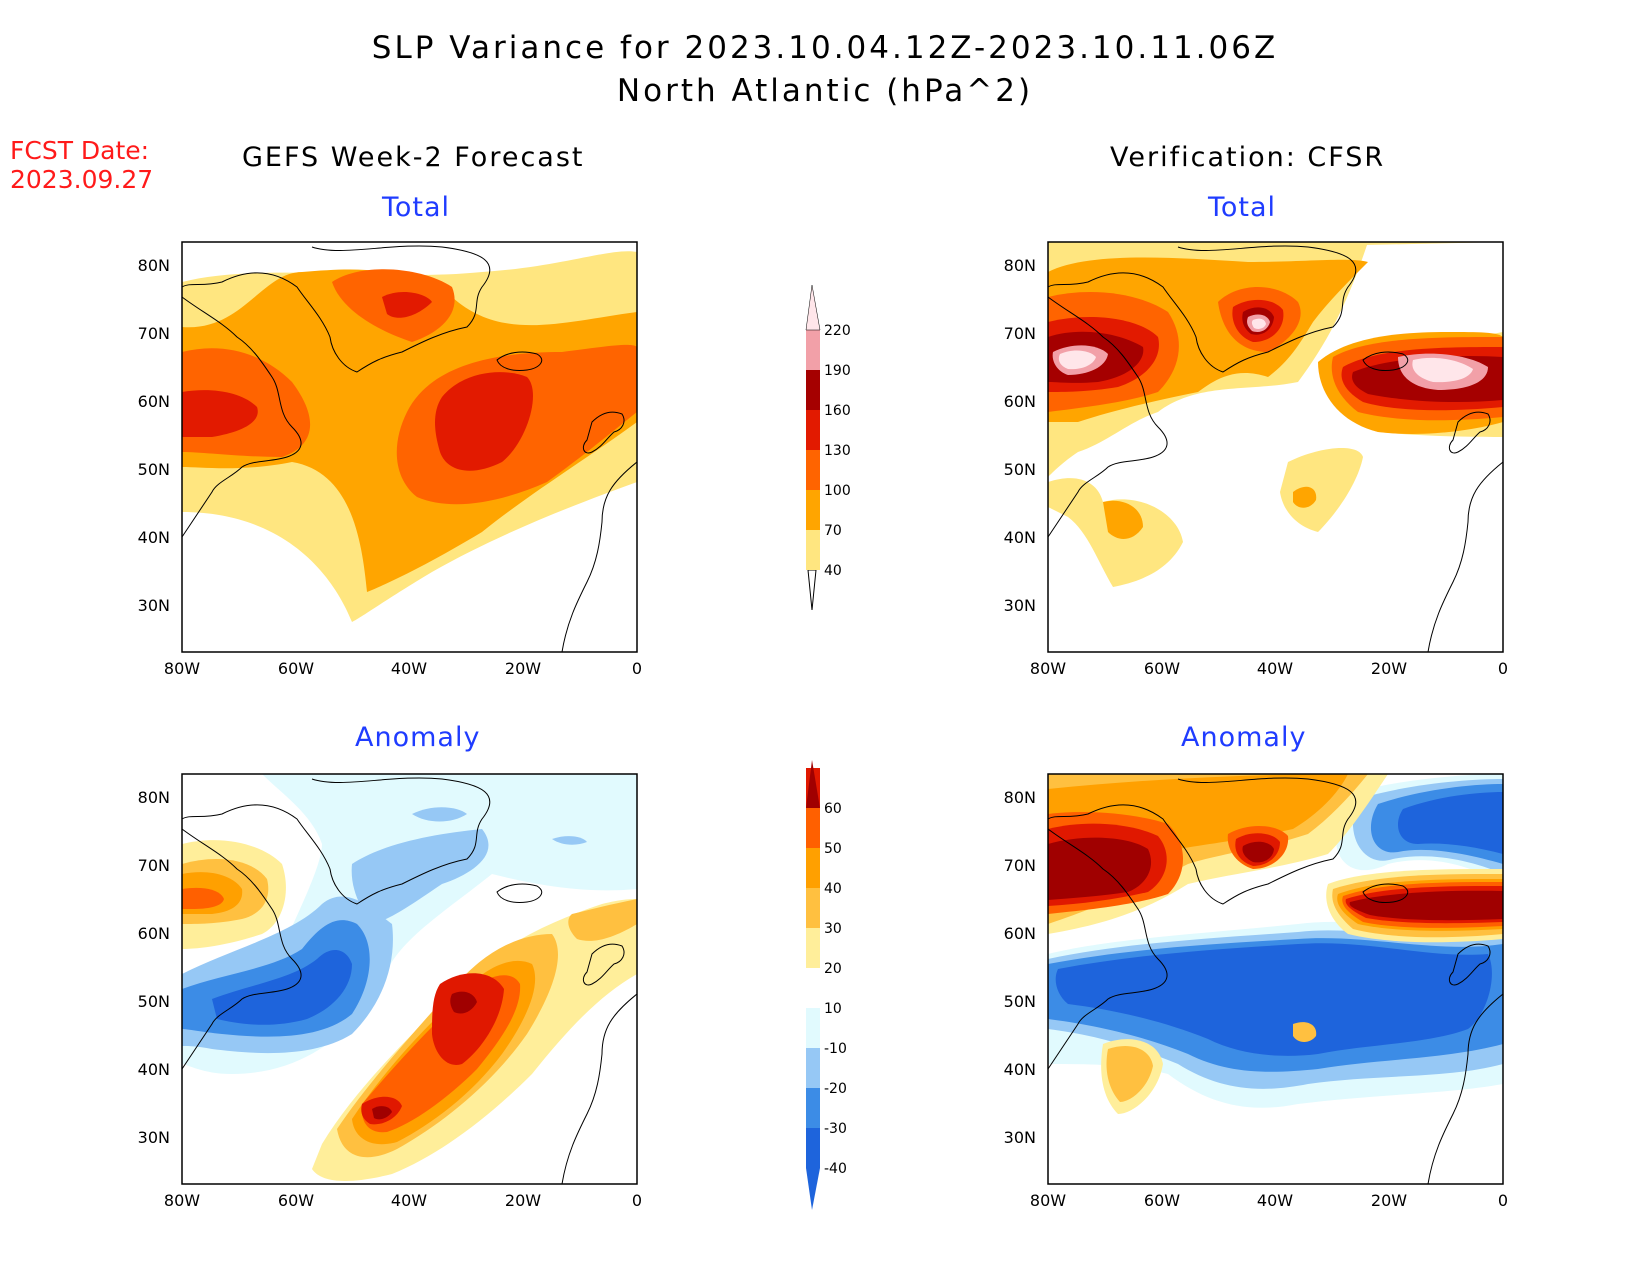  I want to click on shade-neg20-a, so click(420, 876).